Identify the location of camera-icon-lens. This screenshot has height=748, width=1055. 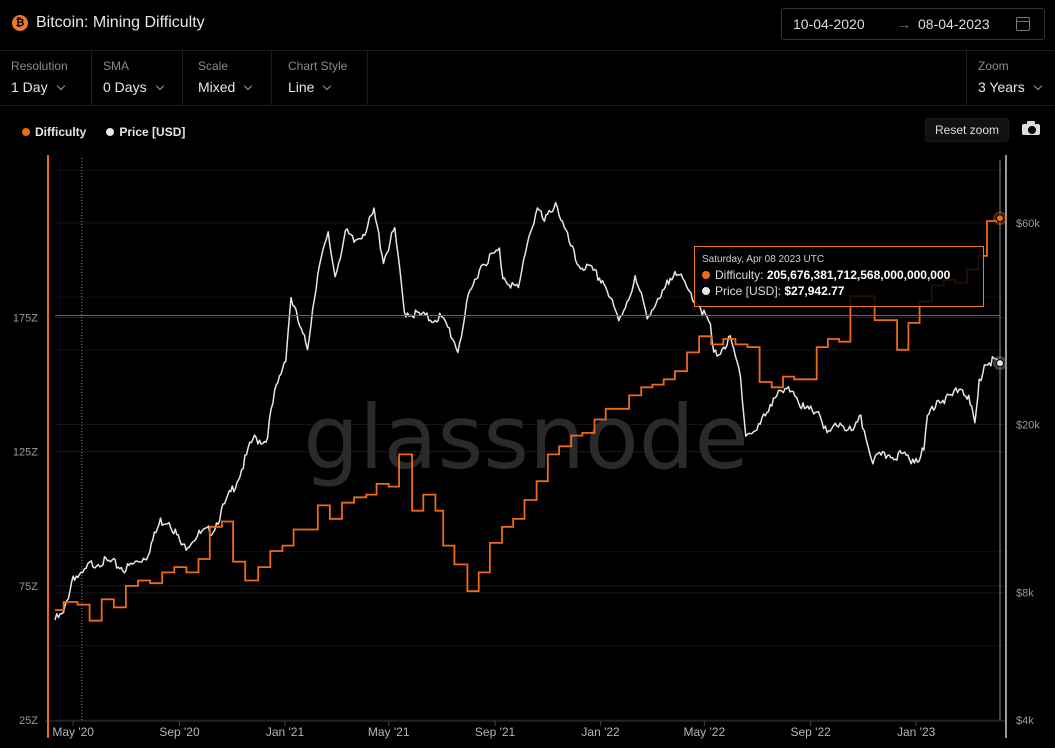
(1032, 130).